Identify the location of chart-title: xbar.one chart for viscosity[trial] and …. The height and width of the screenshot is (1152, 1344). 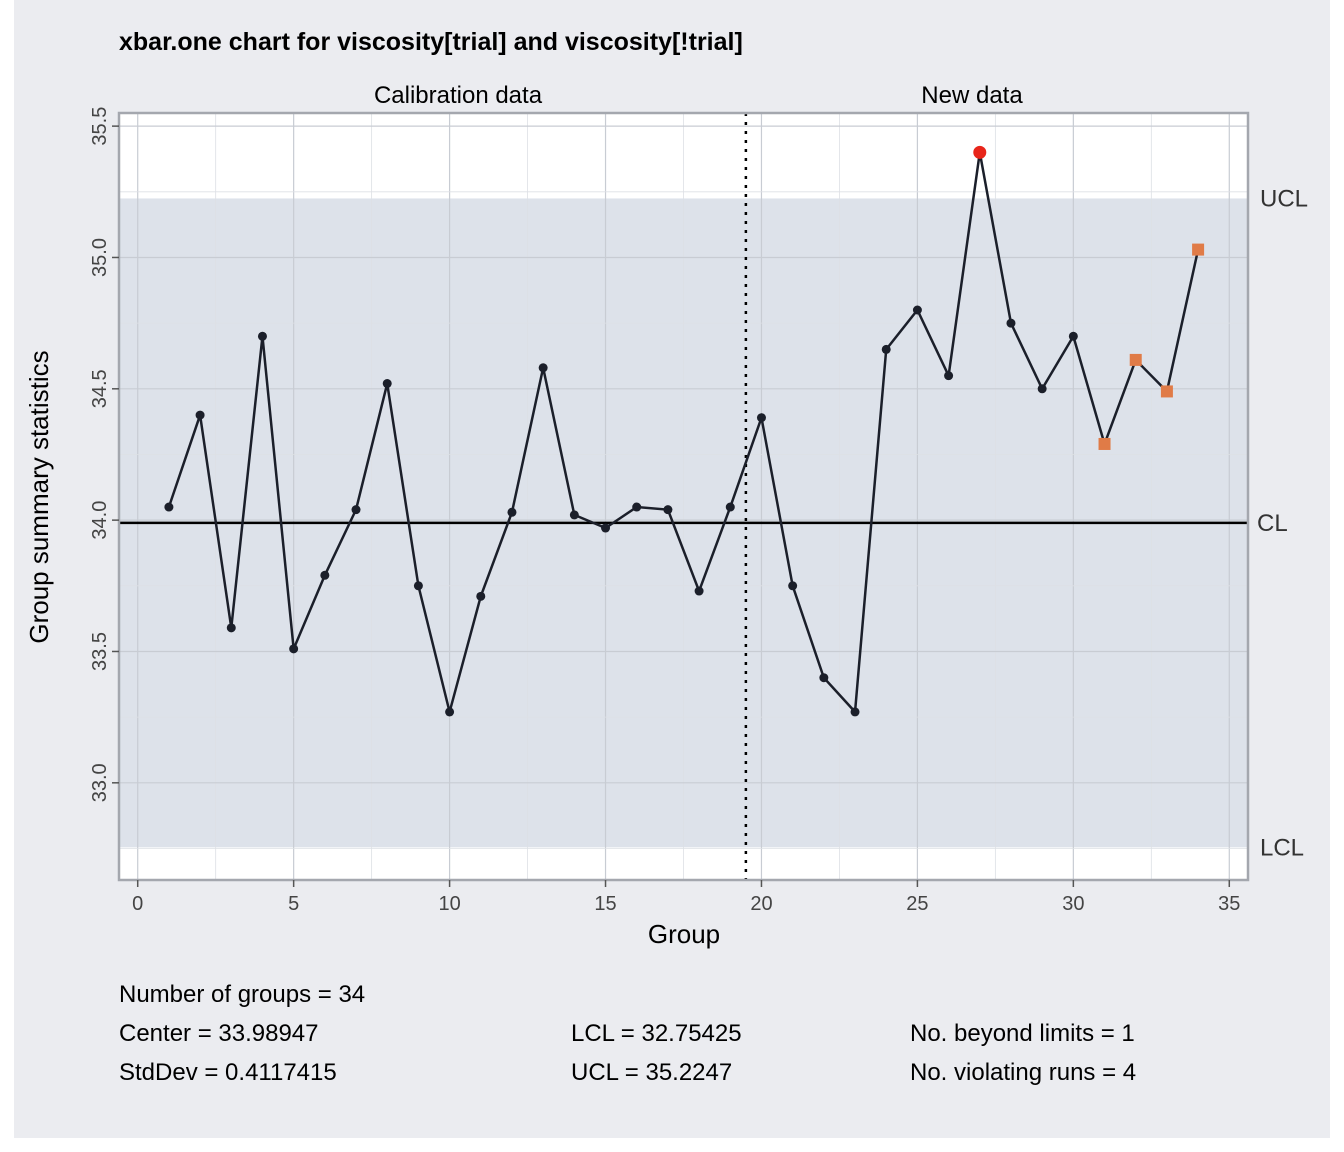
(431, 42).